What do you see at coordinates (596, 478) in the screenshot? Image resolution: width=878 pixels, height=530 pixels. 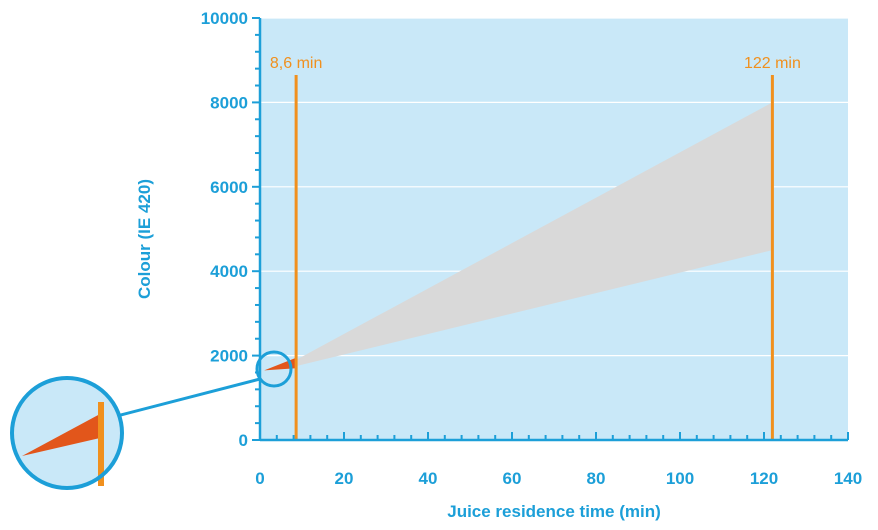 I see `x-tick-label: 80` at bounding box center [596, 478].